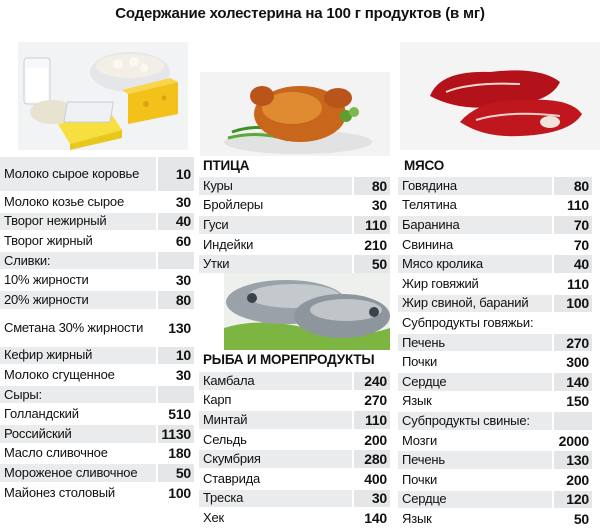 This screenshot has height=528, width=600. I want to click on product-name: Треска, so click(275, 498).